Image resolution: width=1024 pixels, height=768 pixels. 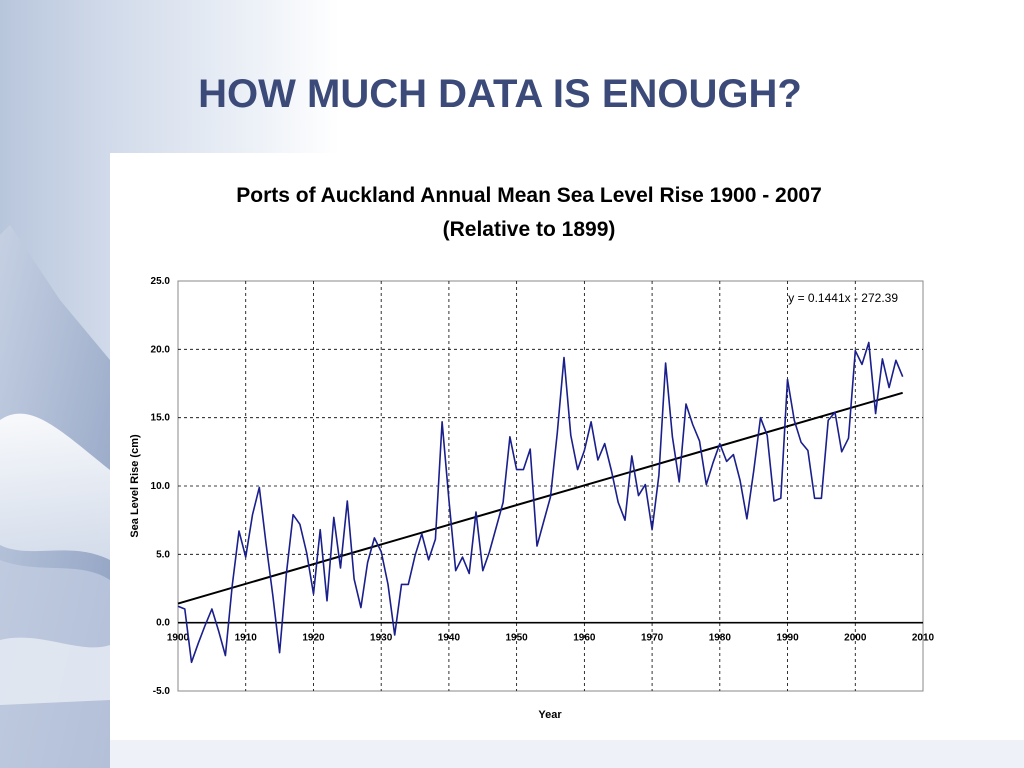 I want to click on x-tick-label: 2010, so click(x=923, y=638).